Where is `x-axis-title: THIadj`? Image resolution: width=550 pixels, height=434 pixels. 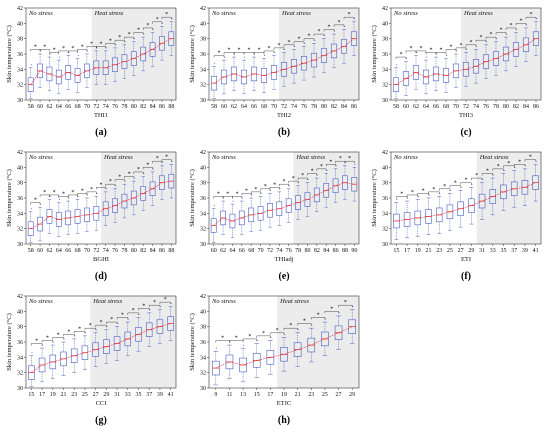 x-axis-title: THIadj is located at coordinates (284, 259).